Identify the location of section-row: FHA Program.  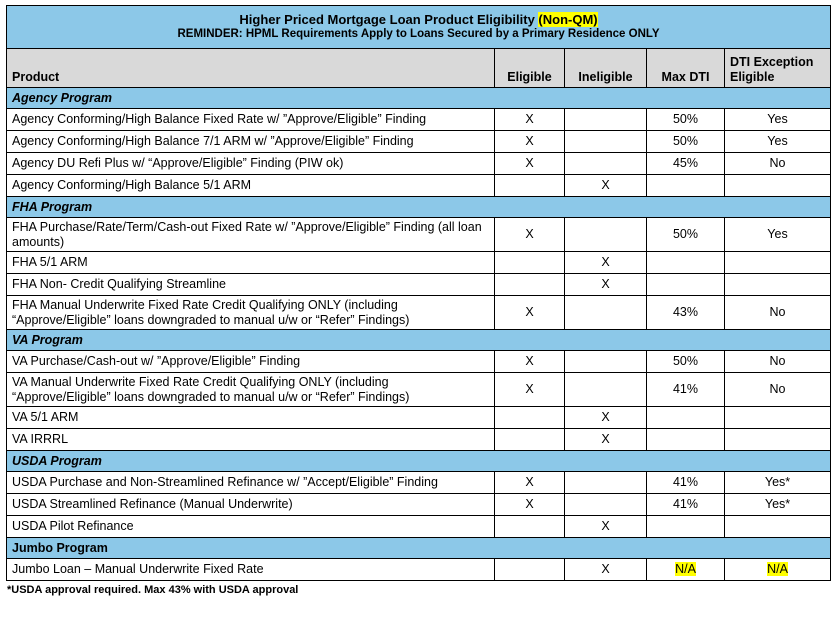
(418, 207).